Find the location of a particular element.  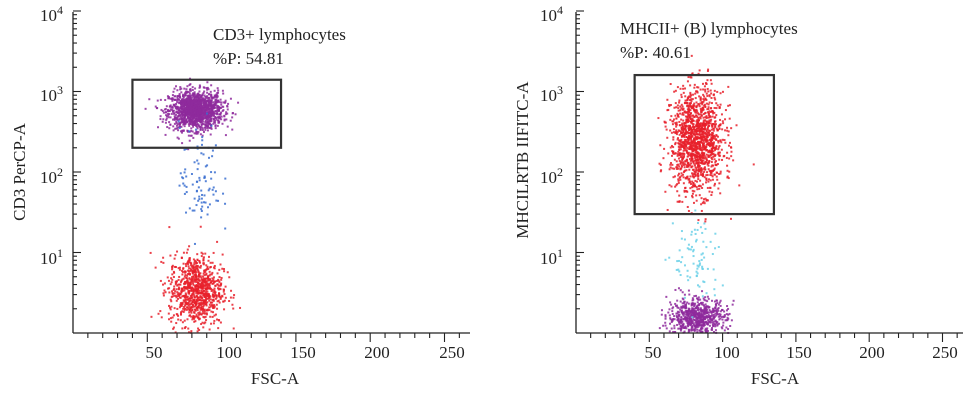

left-y-tick-label-10e4: 104 is located at coordinates (51, 14).